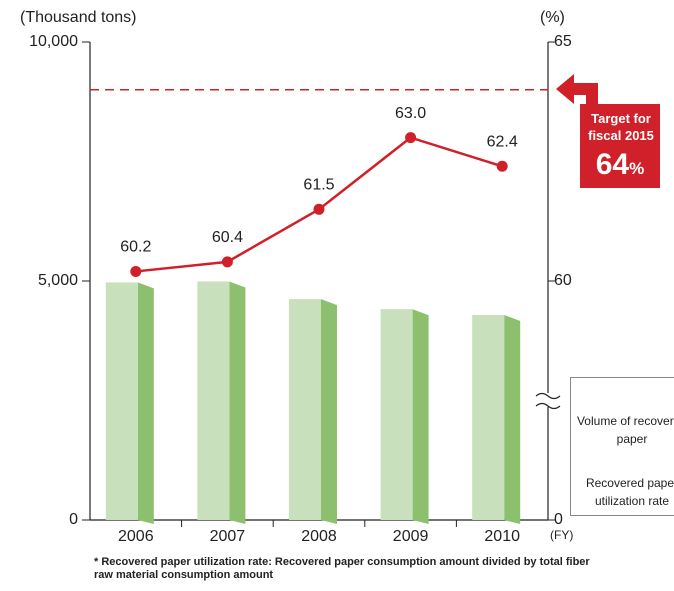  Describe the element at coordinates (78, 17) in the screenshot. I see `y-axis-label: (Thousand tons)` at that location.